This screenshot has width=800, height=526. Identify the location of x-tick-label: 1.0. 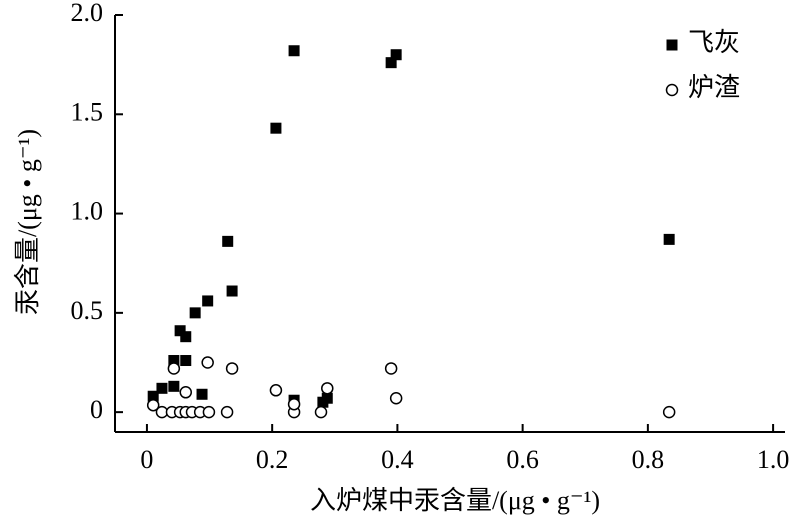
(773, 459).